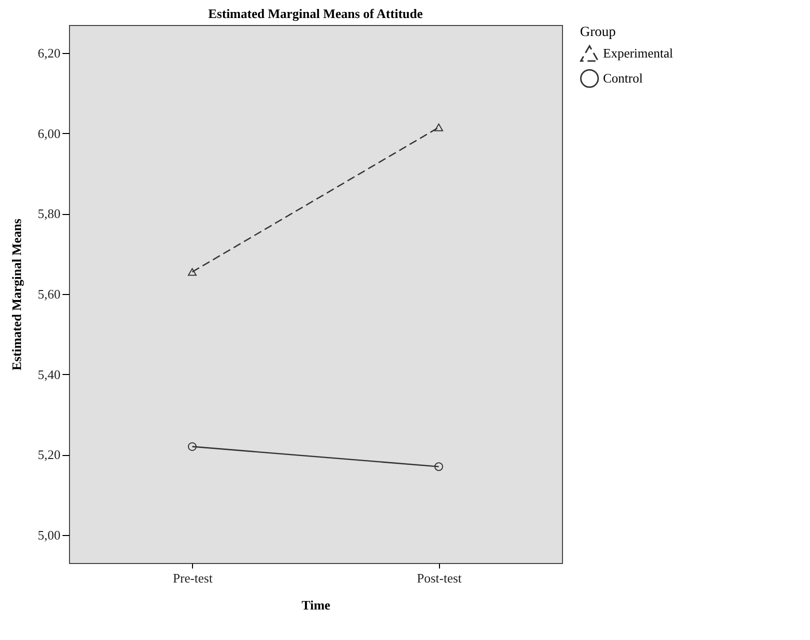  Describe the element at coordinates (192, 578) in the screenshot. I see `x-tick-label: Pre-test` at that location.